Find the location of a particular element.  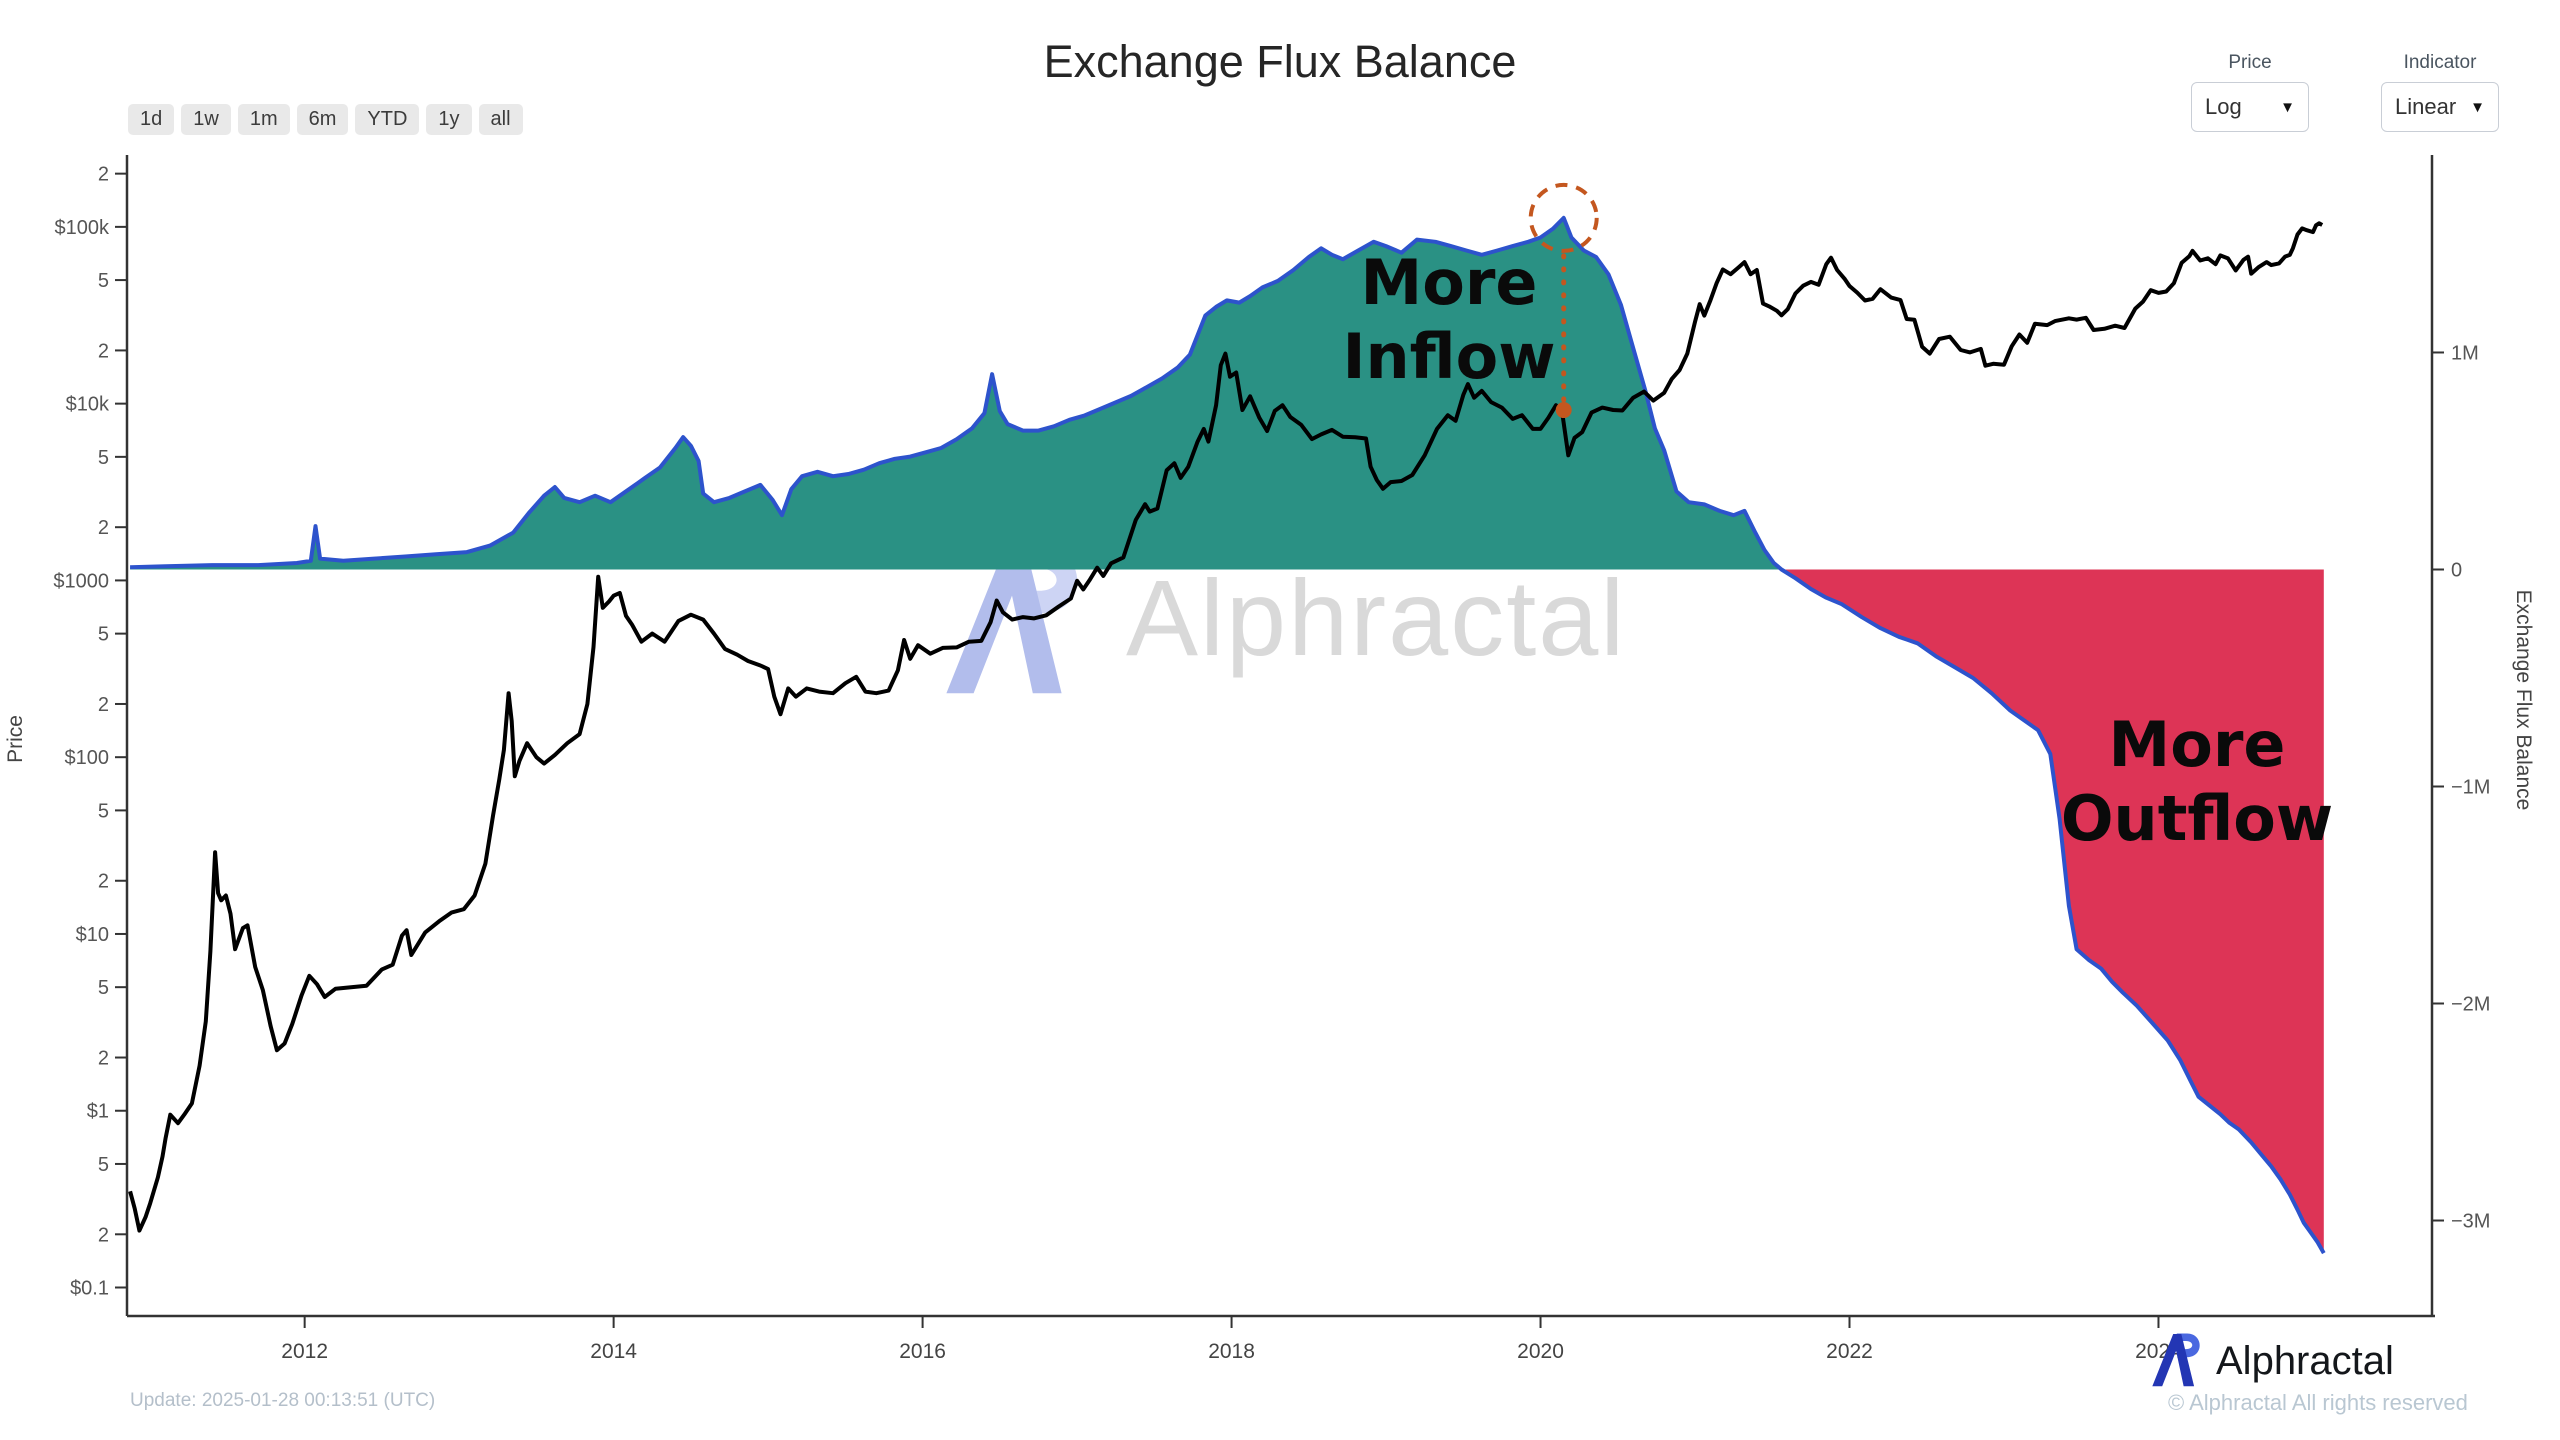

watermark-brand-text: Alphractal is located at coordinates (1376, 617).